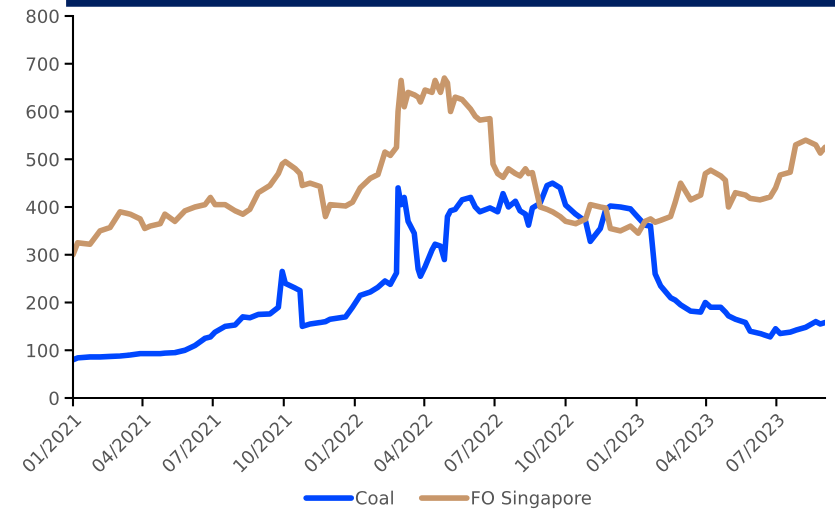  Describe the element at coordinates (43, 351) in the screenshot. I see `y-tick-label: 100` at that location.